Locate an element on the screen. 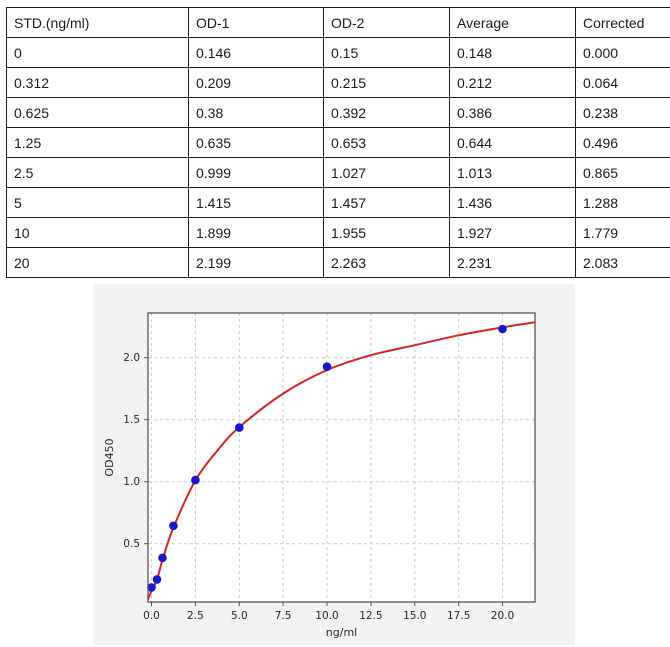  table-cell: 2.199 is located at coordinates (256, 262).